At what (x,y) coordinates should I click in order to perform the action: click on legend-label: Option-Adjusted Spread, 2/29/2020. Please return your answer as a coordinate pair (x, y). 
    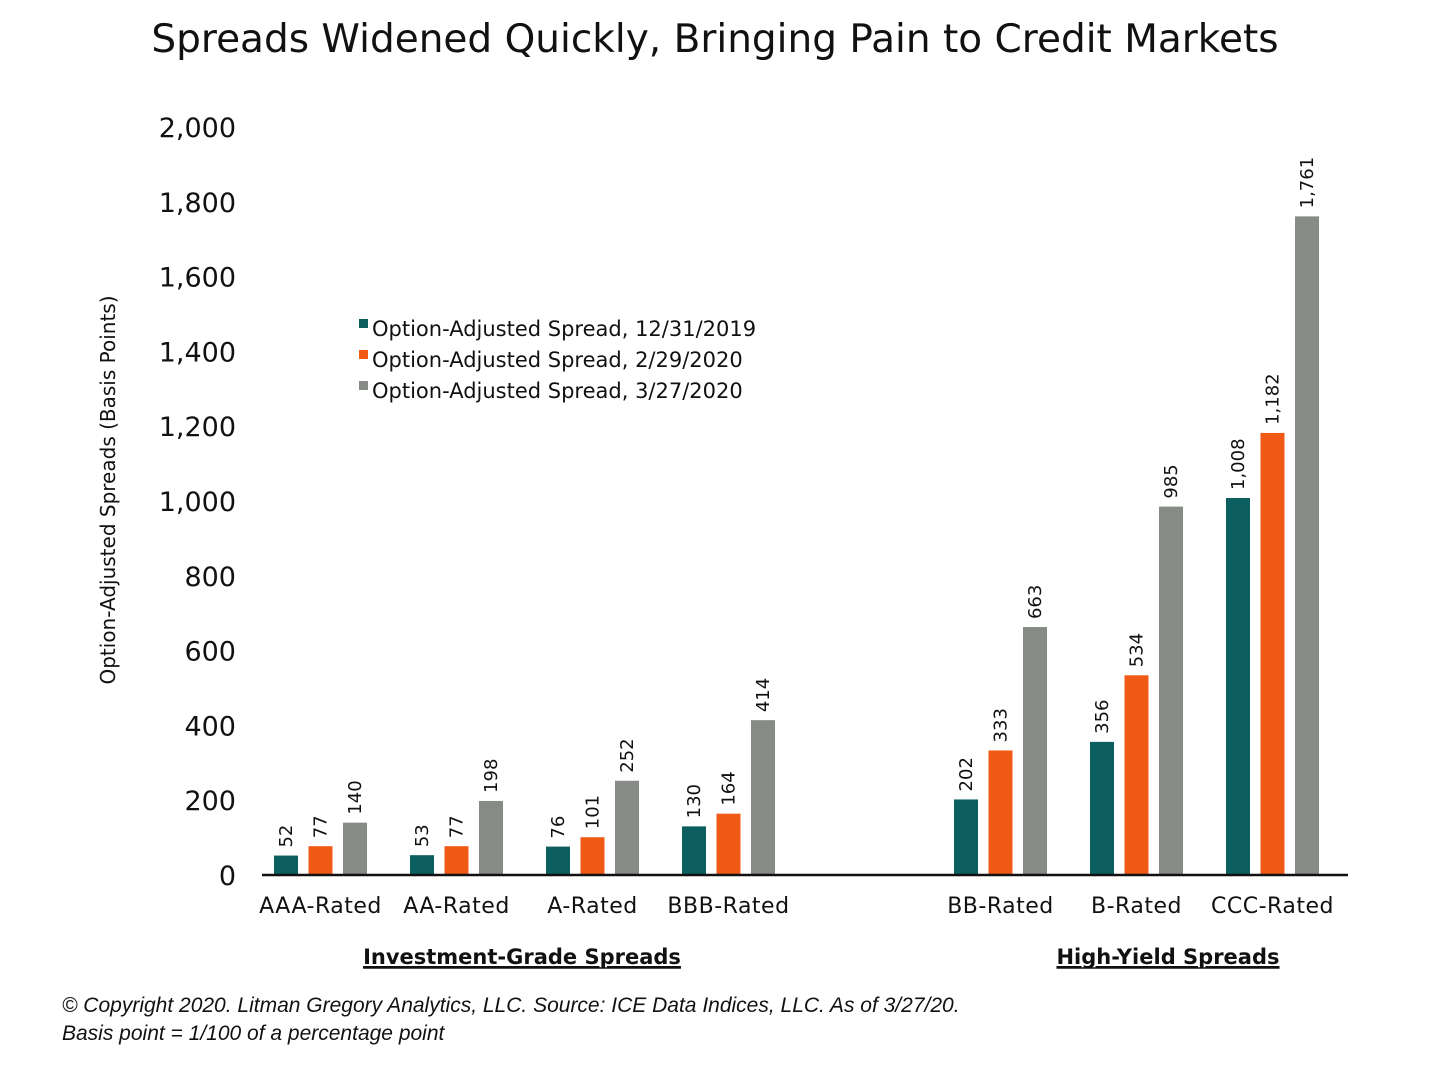
    Looking at the image, I should click on (557, 360).